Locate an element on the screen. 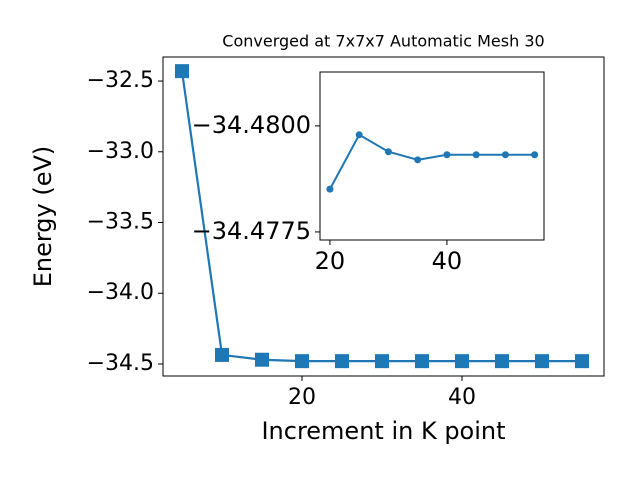 Image resolution: width=640 pixels, height=480 pixels. chart-title: Converged at 7x7x7 Automatic Mesh 30 is located at coordinates (383, 41).